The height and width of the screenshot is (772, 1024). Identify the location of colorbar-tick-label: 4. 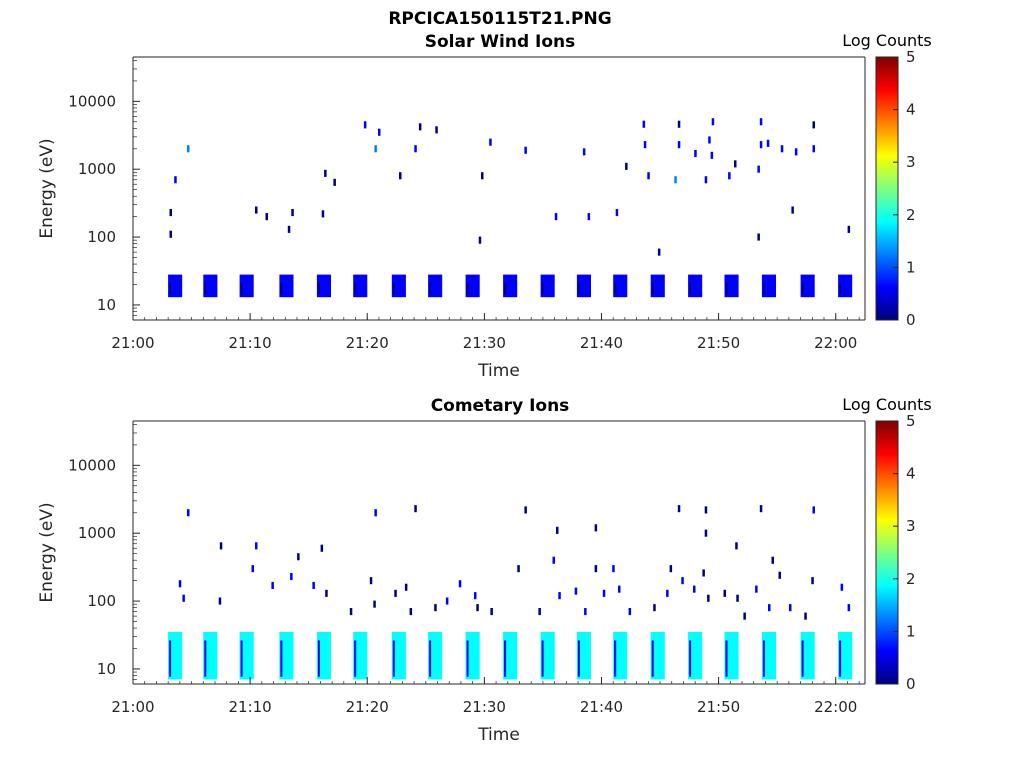
(911, 110).